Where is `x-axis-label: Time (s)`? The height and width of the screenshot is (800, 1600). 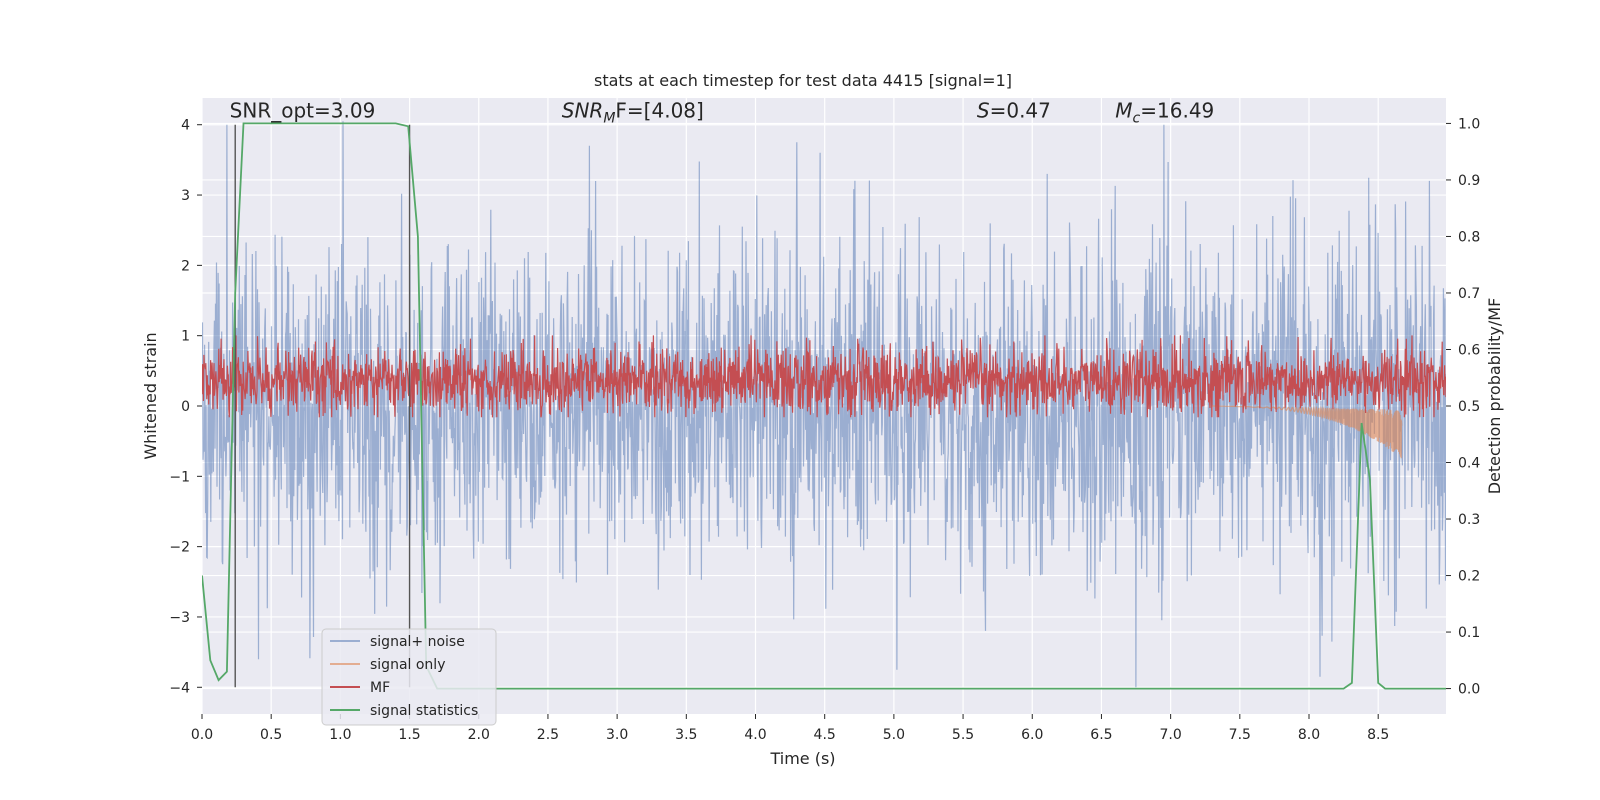 x-axis-label: Time (s) is located at coordinates (802, 758).